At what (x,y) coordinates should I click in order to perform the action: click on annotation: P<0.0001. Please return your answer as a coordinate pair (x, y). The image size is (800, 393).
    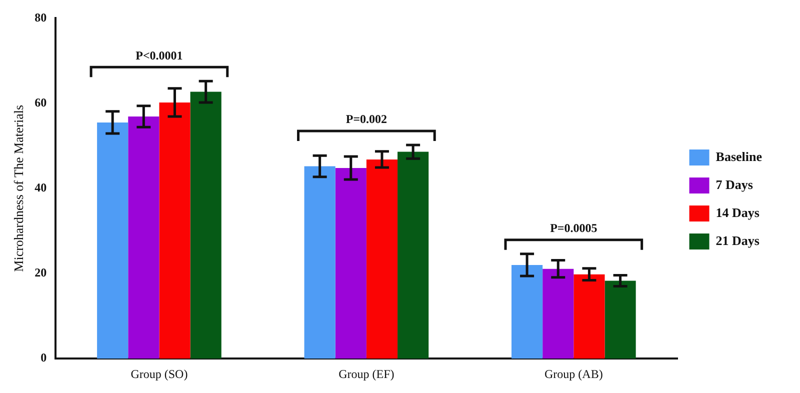
    Looking at the image, I should click on (159, 55).